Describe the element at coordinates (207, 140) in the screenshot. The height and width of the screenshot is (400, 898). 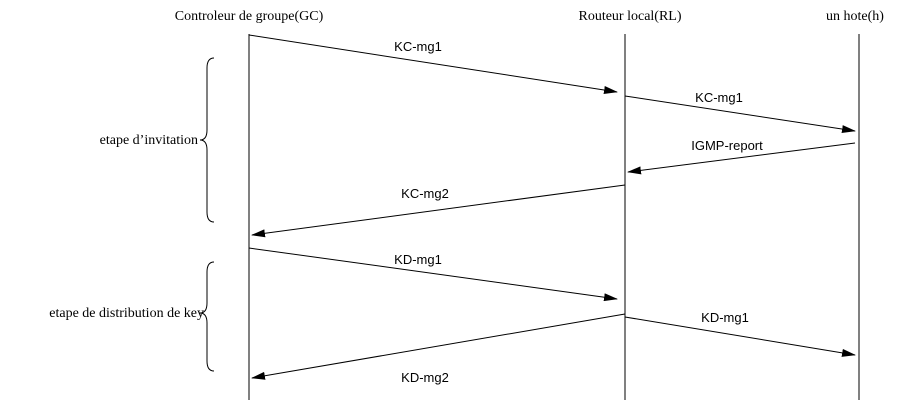
I see `brace-invitation` at that location.